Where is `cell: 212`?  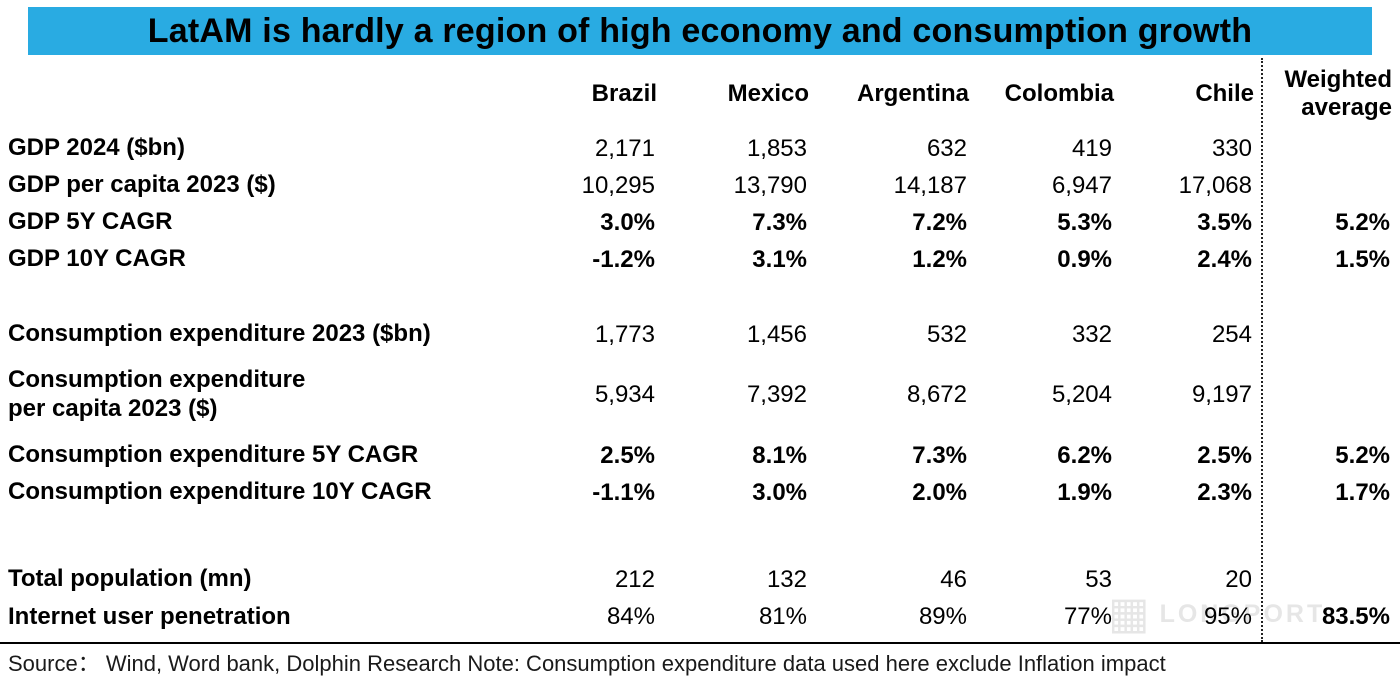 cell: 212 is located at coordinates (634, 579).